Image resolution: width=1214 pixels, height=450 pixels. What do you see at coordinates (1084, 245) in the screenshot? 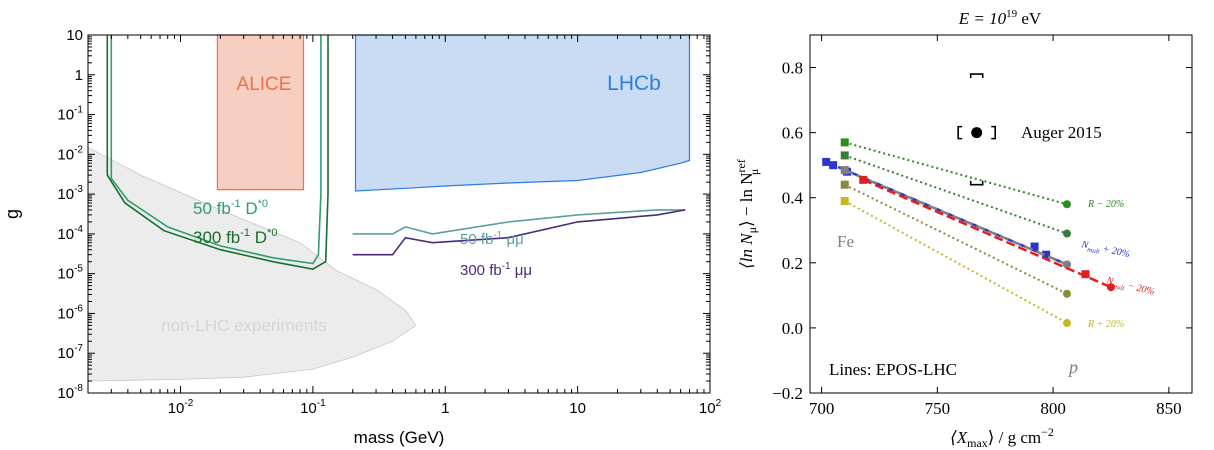
I see `n-plus-main: N` at bounding box center [1084, 245].